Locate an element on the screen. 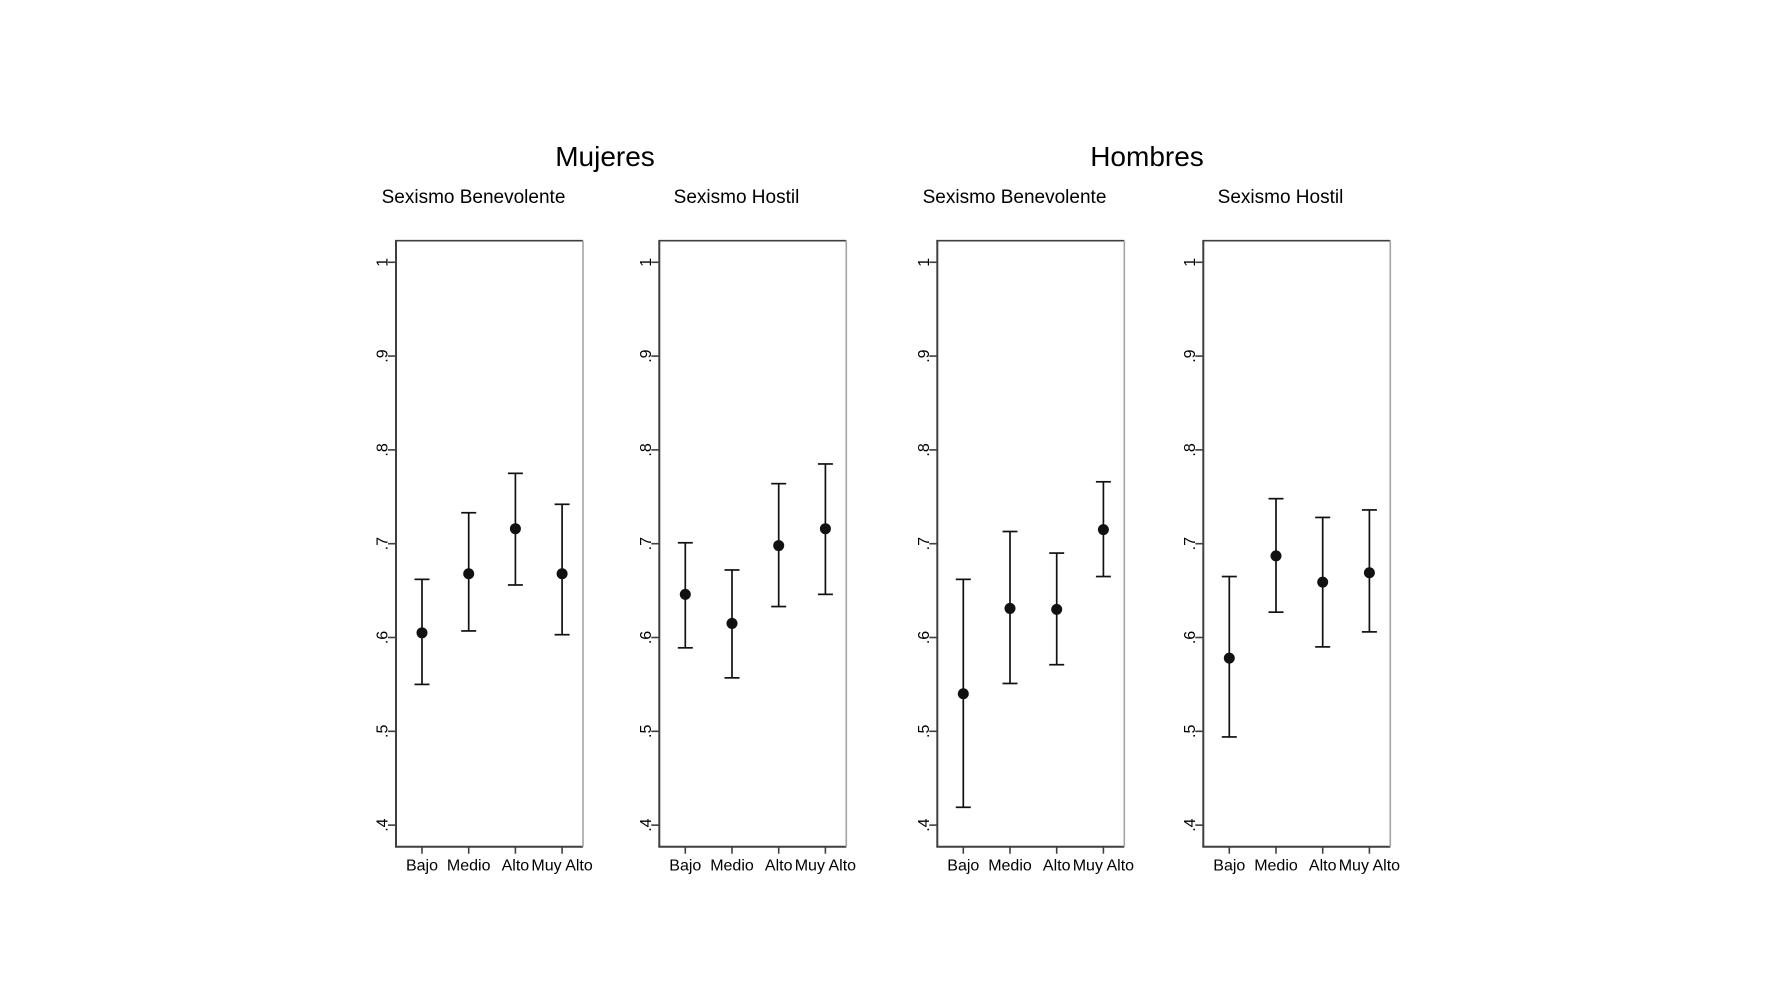  group-title-hombres: Hombres is located at coordinates (1147, 156).